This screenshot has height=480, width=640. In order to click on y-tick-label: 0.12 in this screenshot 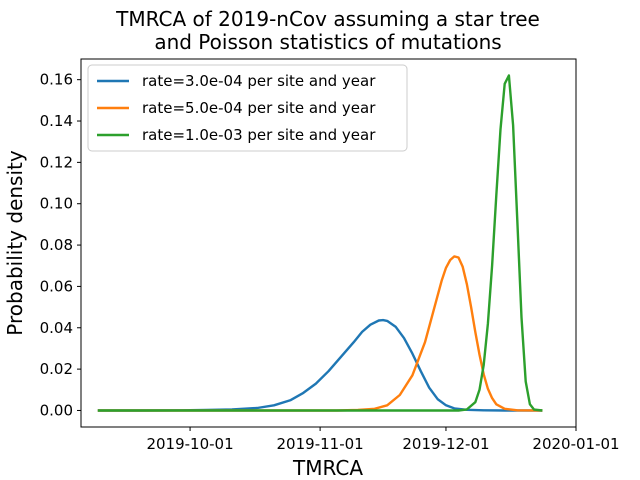, I will do `click(56, 162)`.